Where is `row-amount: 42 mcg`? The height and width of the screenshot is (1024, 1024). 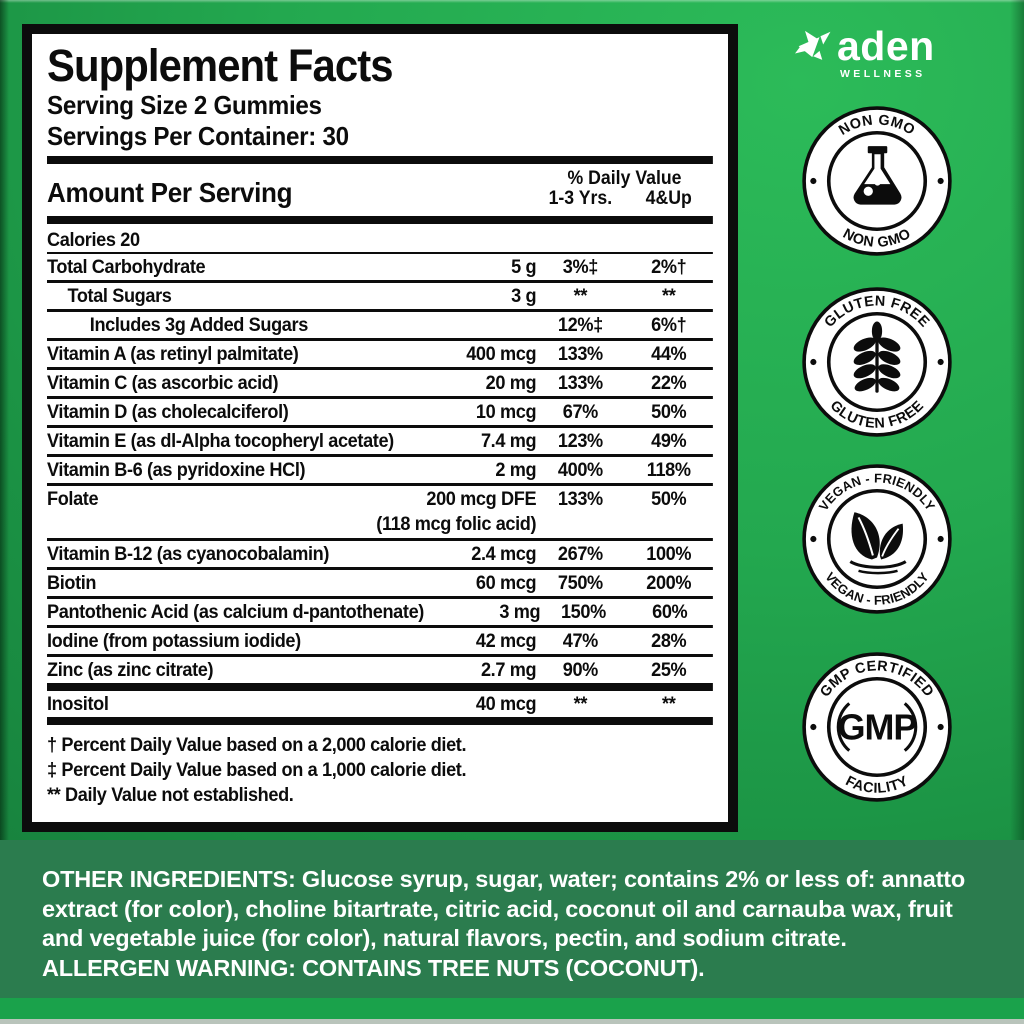
row-amount: 42 mcg is located at coordinates (506, 641).